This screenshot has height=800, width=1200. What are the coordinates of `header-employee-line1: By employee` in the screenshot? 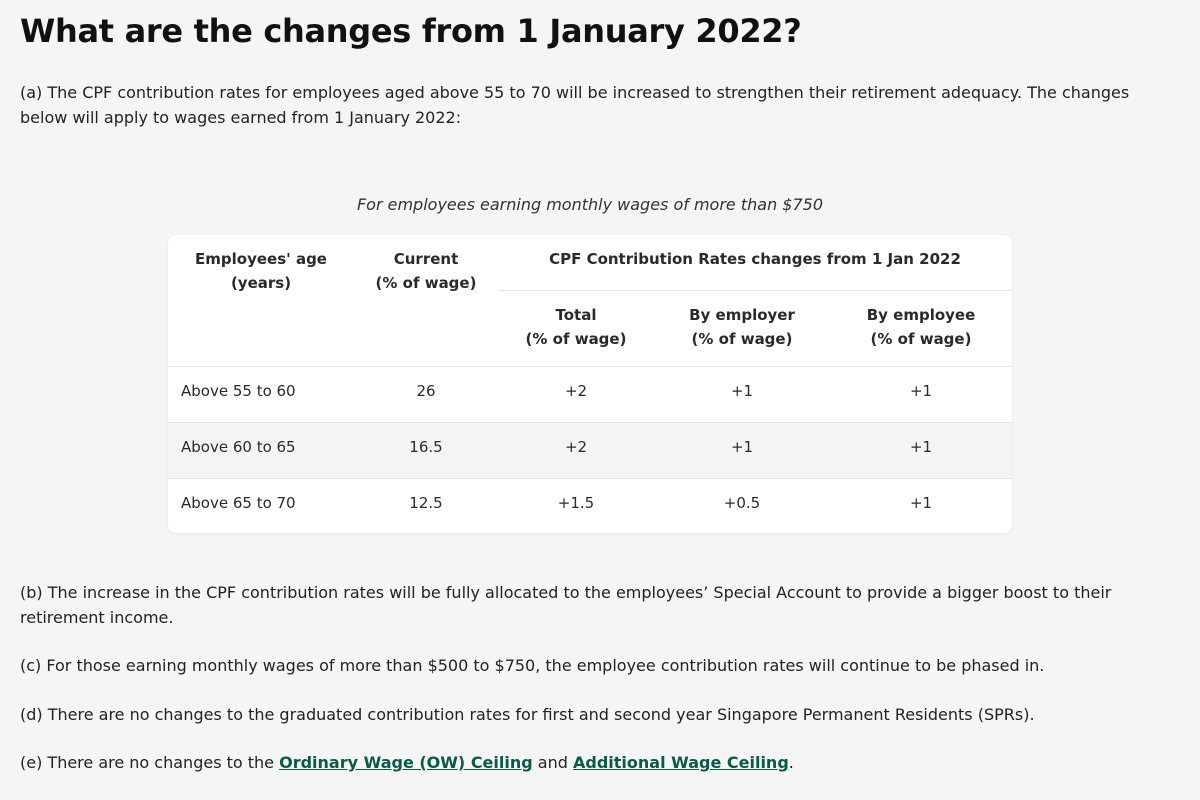 It's located at (921, 315).